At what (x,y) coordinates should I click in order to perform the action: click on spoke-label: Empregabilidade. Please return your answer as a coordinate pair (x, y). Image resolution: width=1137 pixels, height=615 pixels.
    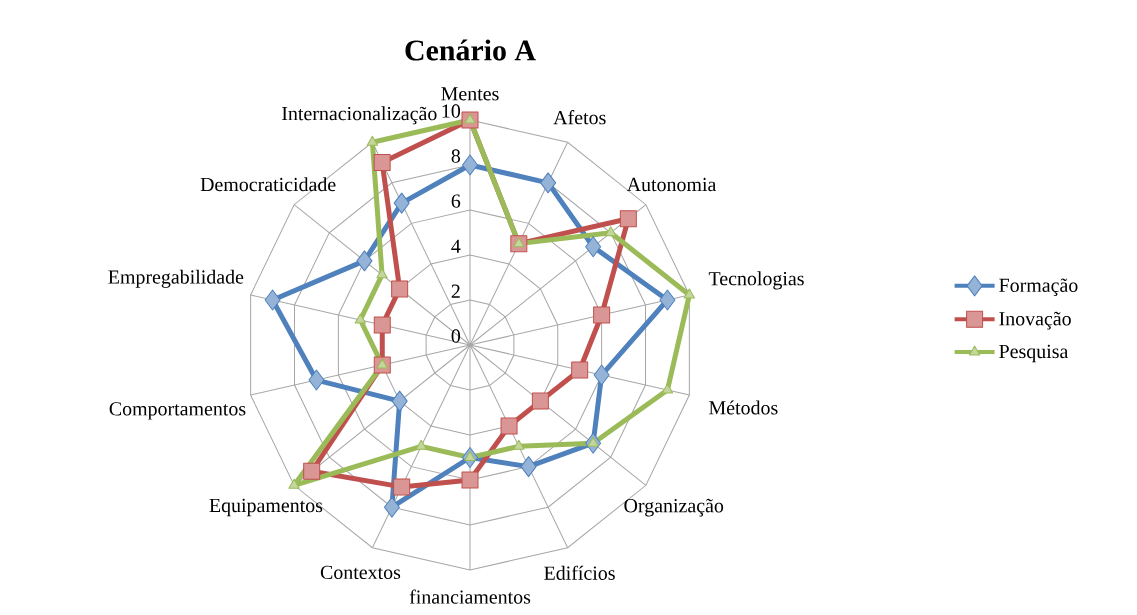
    Looking at the image, I should click on (176, 278).